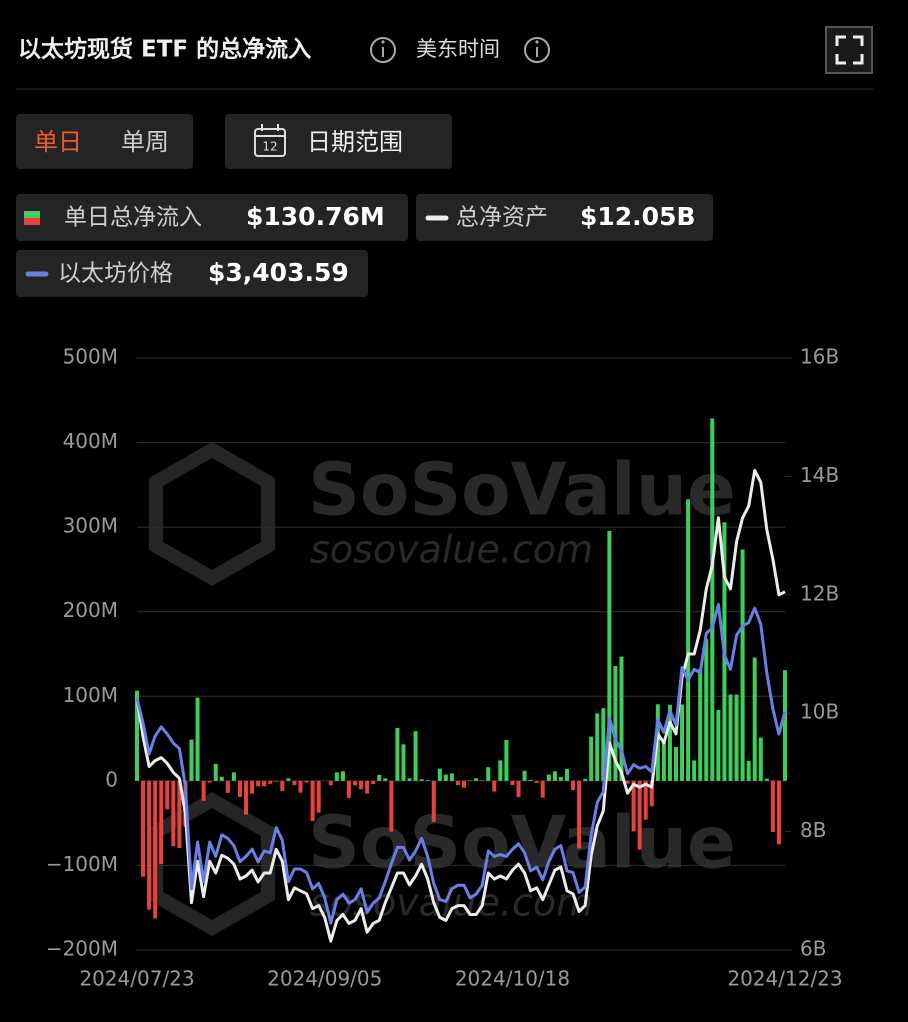  I want to click on x-tick-label: 2024/07/23, so click(136, 979).